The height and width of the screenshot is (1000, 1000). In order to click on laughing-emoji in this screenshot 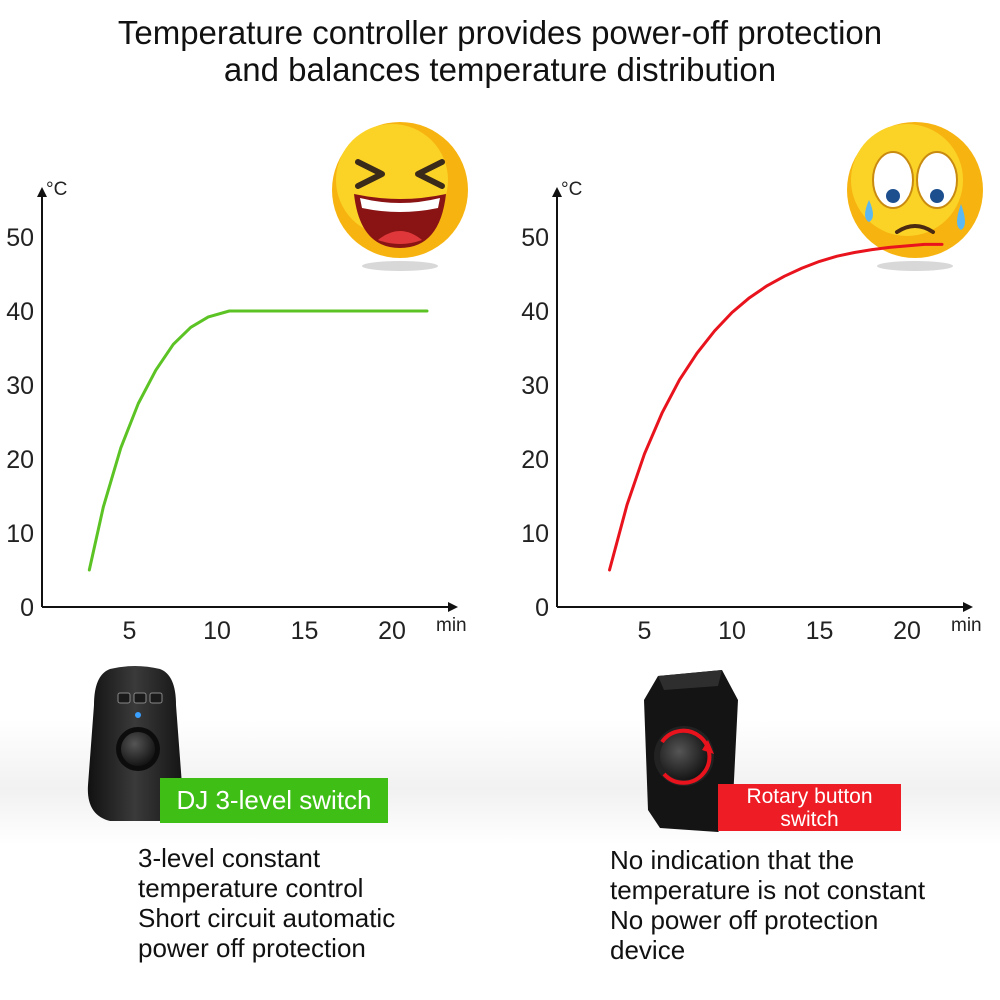, I will do `click(400, 196)`.